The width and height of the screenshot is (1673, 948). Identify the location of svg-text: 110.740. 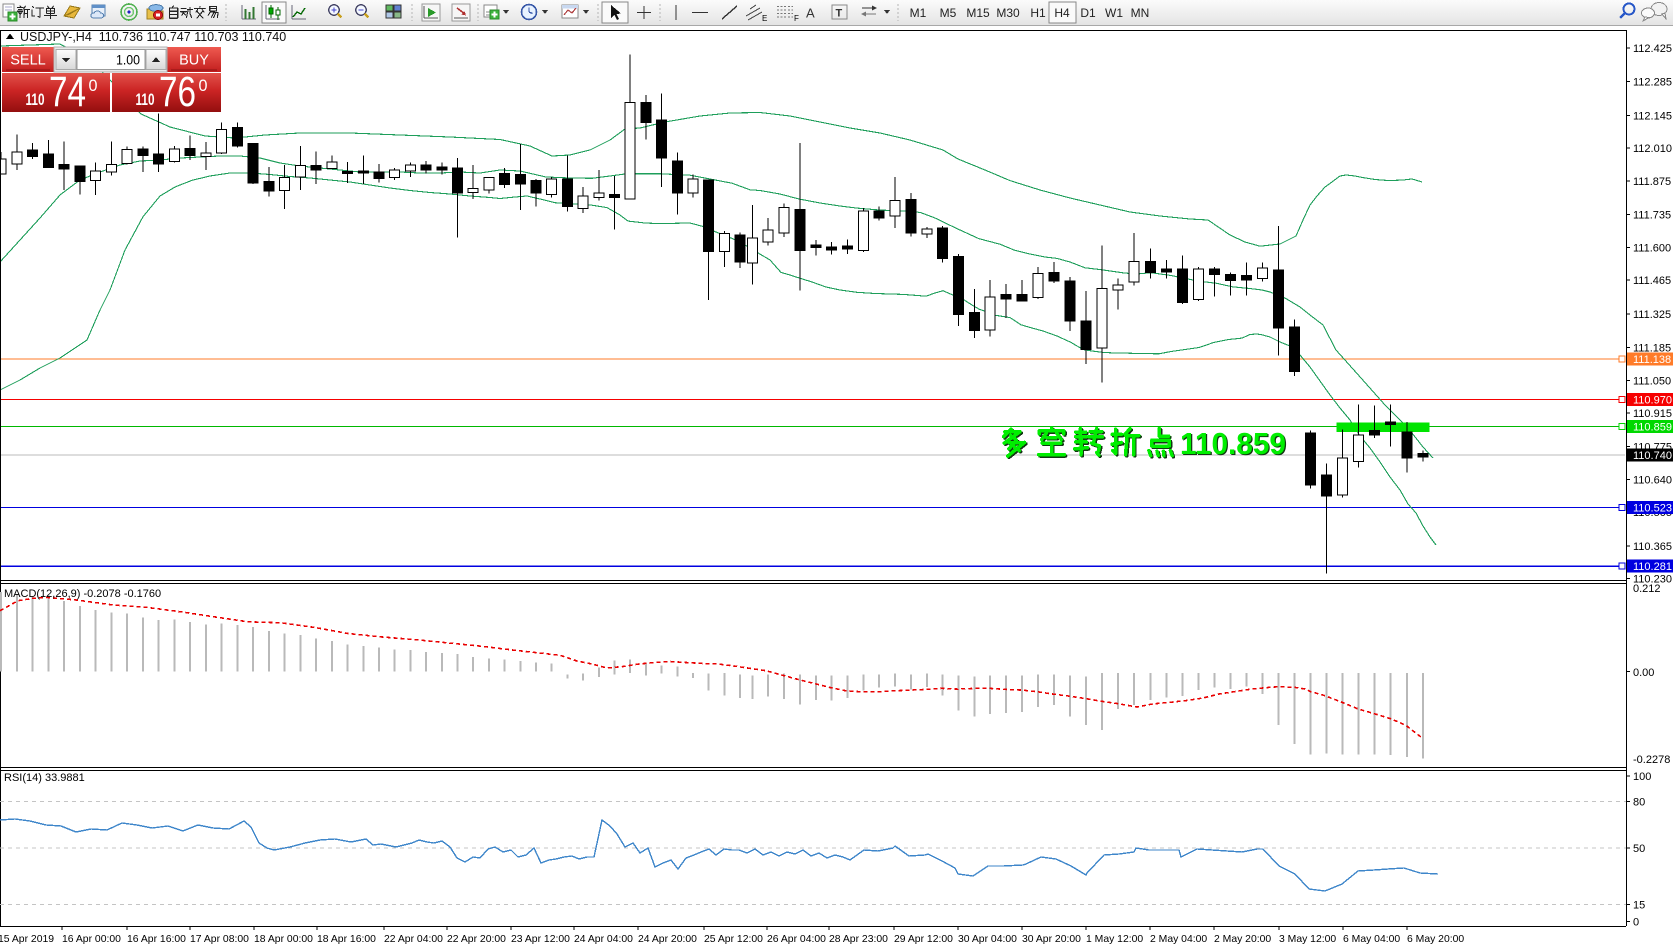
(1652, 456).